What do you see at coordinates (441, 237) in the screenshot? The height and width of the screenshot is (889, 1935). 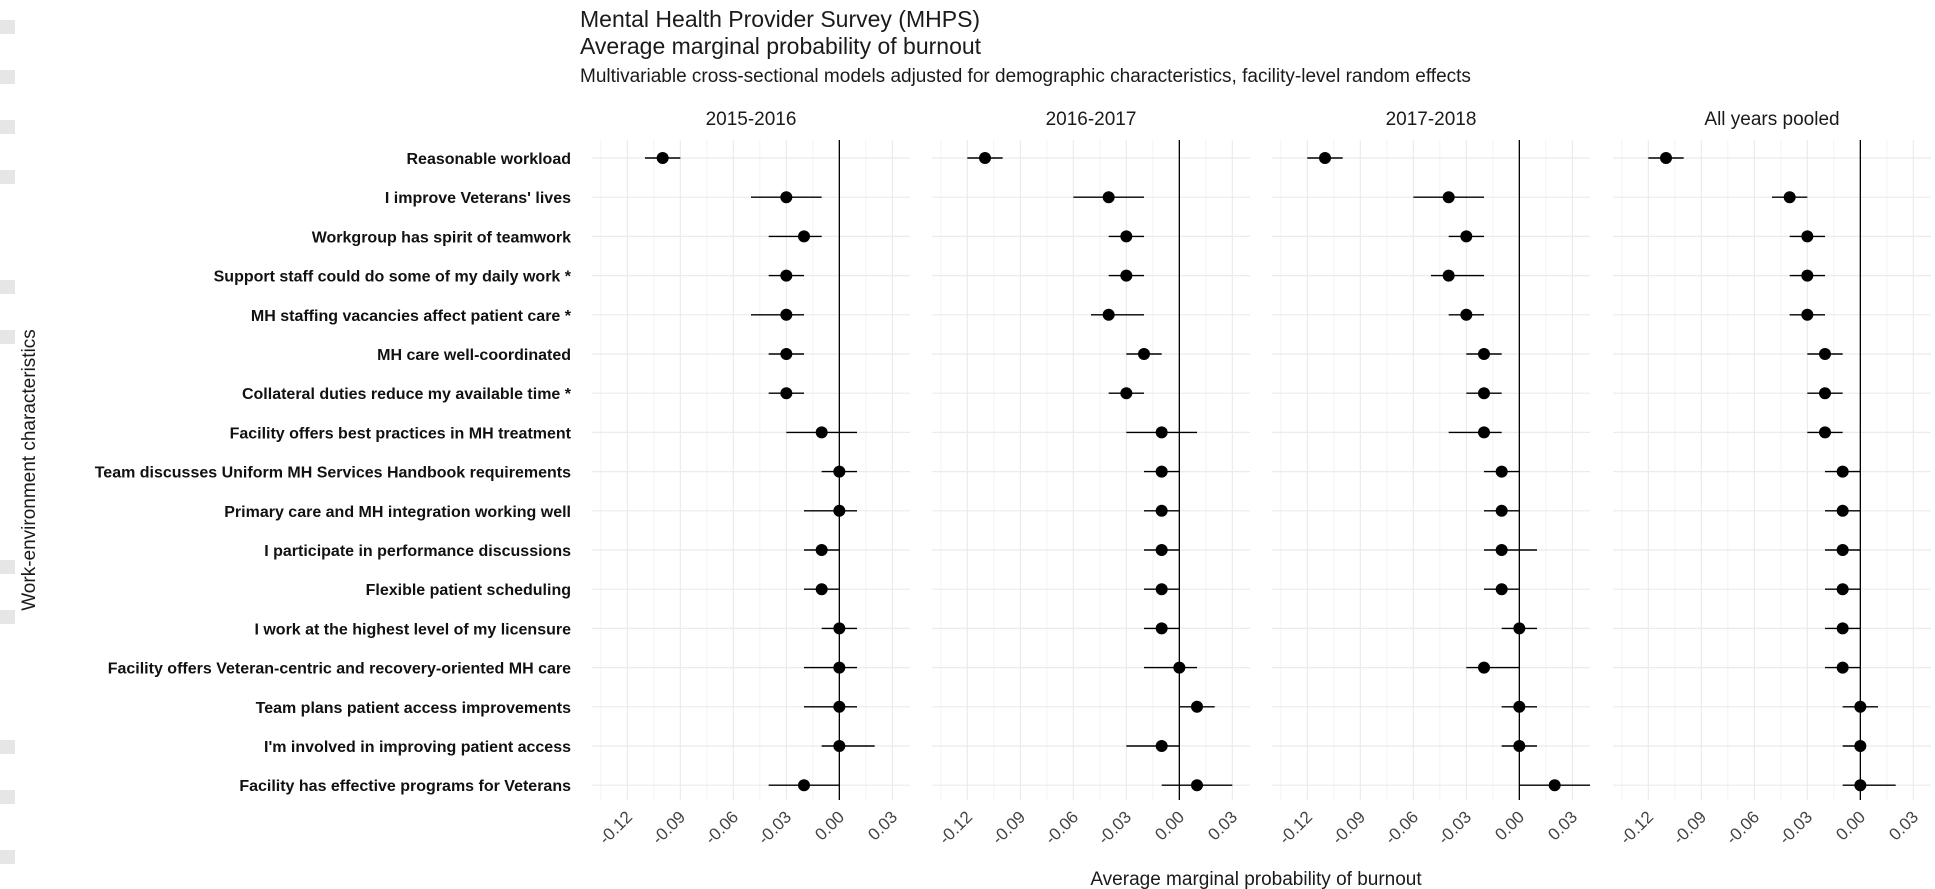 I see `row-label: Workgroup has spirit of teamwork` at bounding box center [441, 237].